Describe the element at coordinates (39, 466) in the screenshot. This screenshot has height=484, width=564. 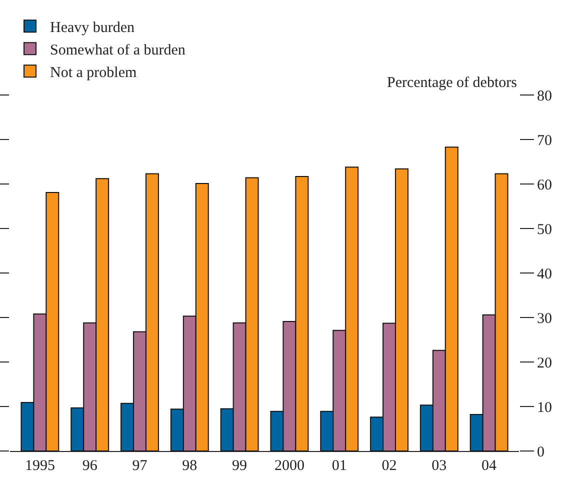
I see `x-tick-label: 1995` at that location.